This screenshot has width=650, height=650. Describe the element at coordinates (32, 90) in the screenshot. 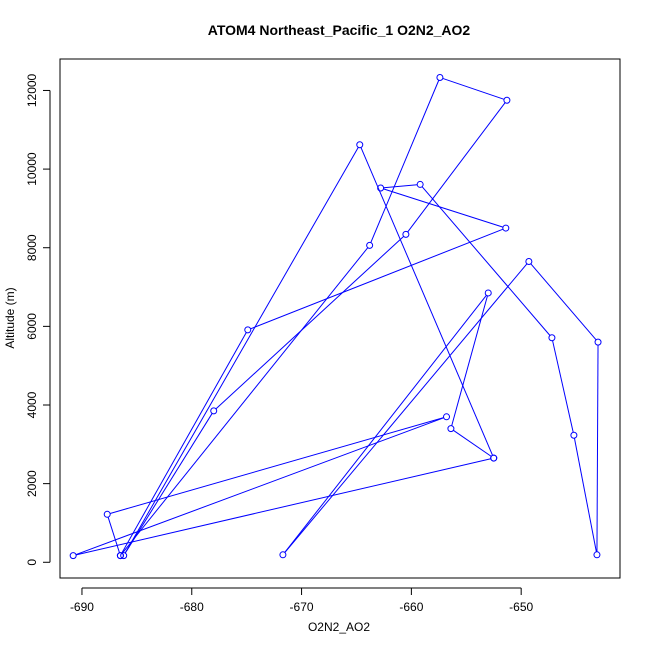

I see `y-tick-label: 12000` at that location.